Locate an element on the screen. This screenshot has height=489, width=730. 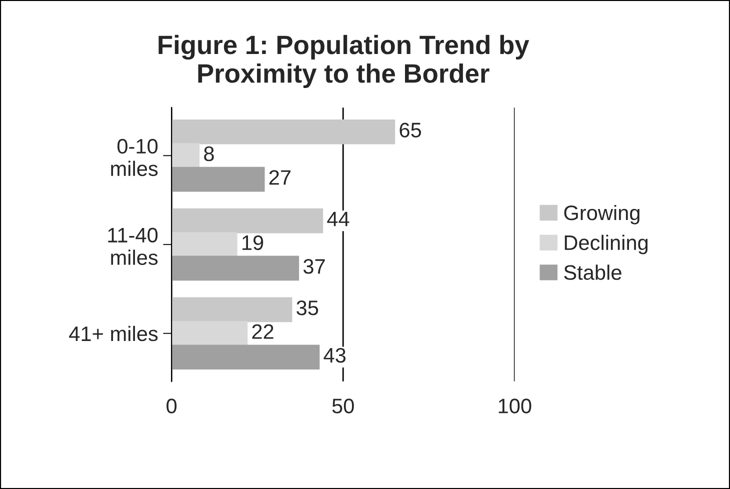
data-label: 37 is located at coordinates (314, 266).